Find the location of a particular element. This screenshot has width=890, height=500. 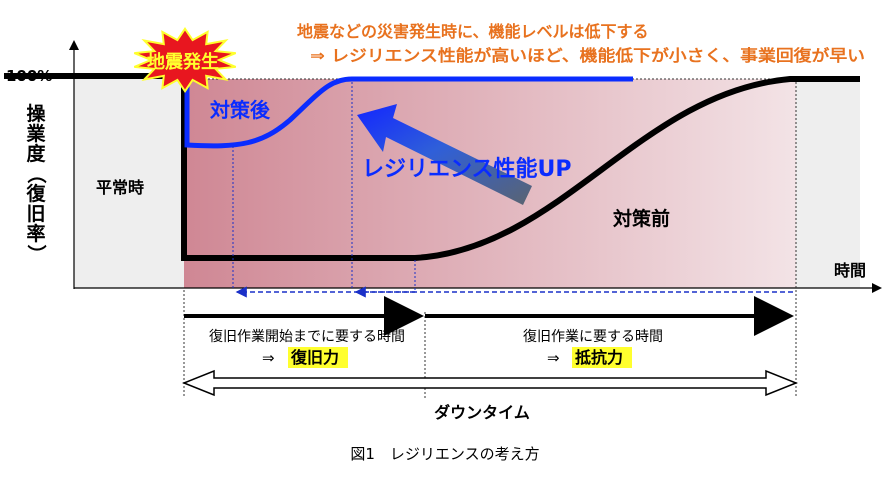

after-measures-curve is located at coordinates (408, 112).